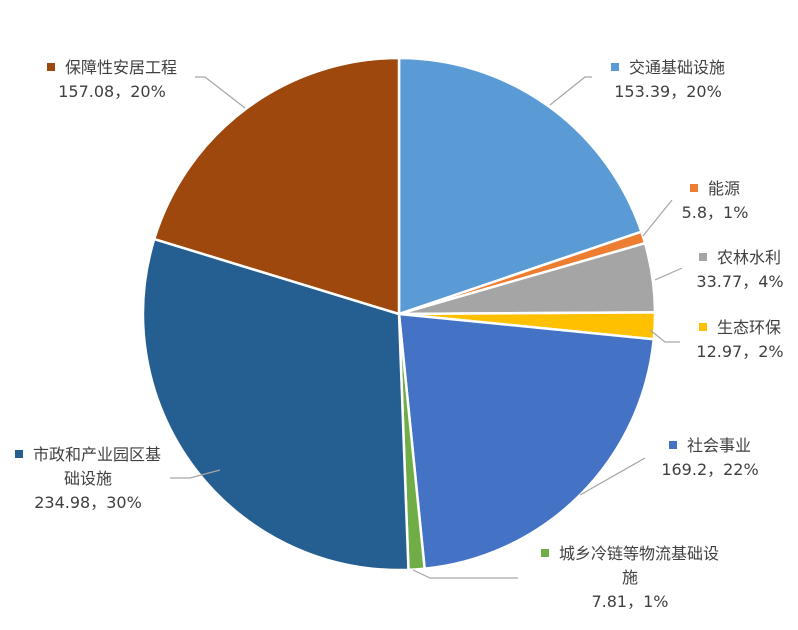 This screenshot has width=798, height=630. I want to click on data-label: 保障性安居工程 157.08，20%, so click(112, 80).